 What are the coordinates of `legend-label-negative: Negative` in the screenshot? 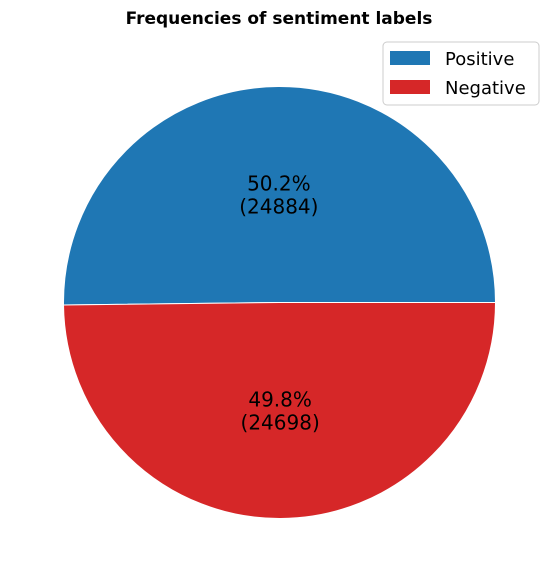 It's located at (485, 88).